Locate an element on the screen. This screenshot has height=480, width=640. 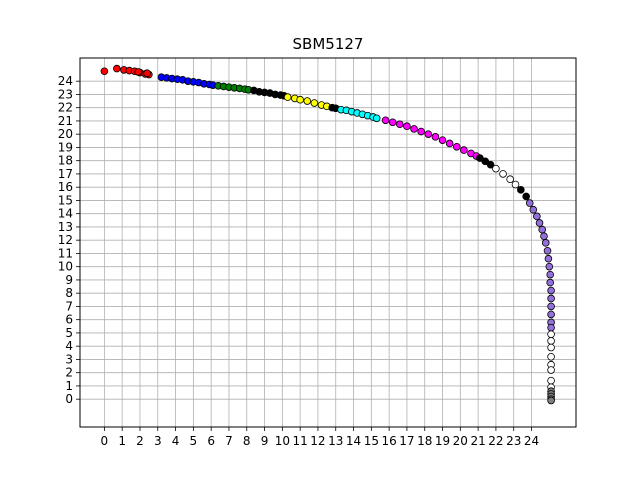
y-tick-label: 18 is located at coordinates (65, 161).